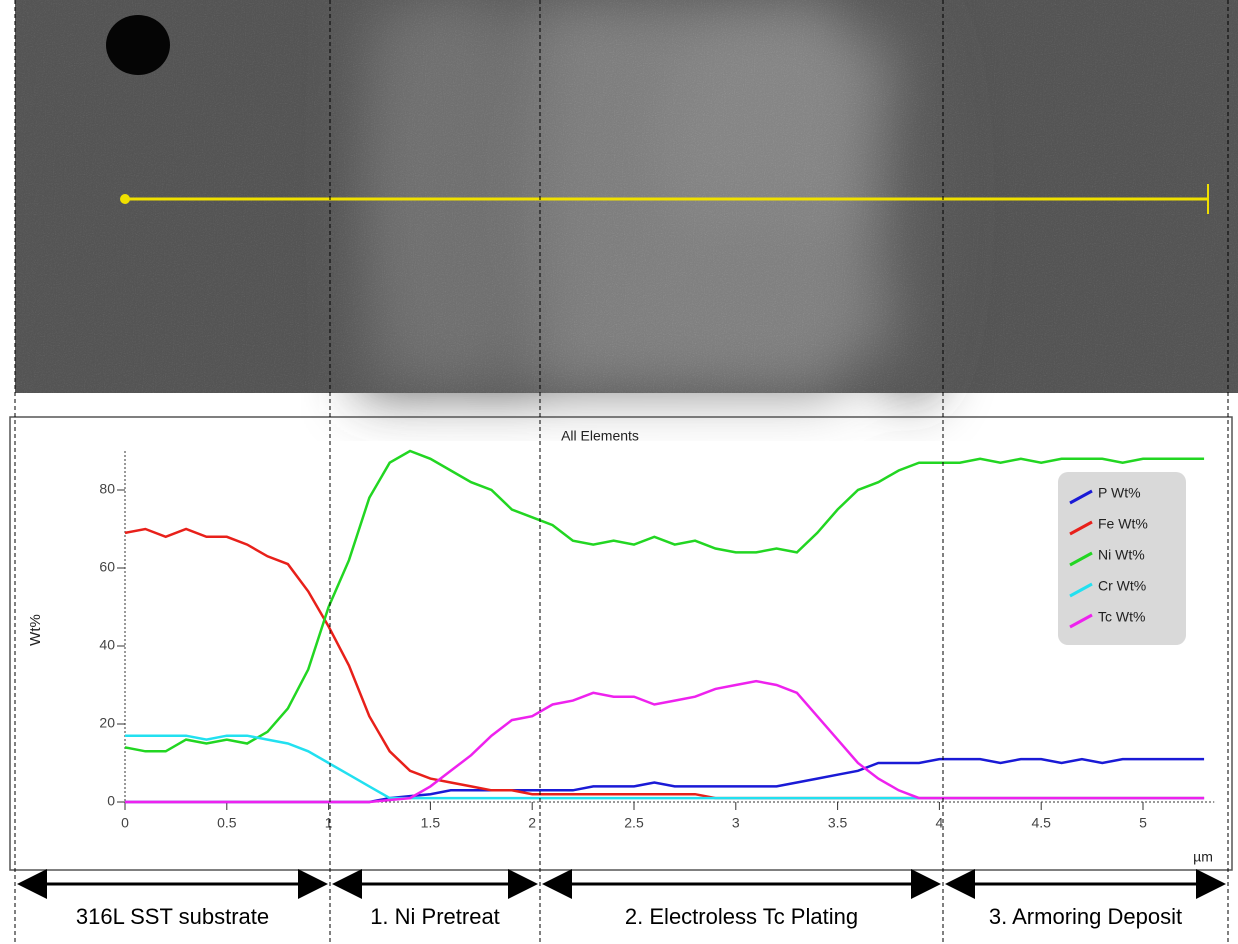  Describe the element at coordinates (1143, 823) in the screenshot. I see `x-tick-label: 5` at that location.